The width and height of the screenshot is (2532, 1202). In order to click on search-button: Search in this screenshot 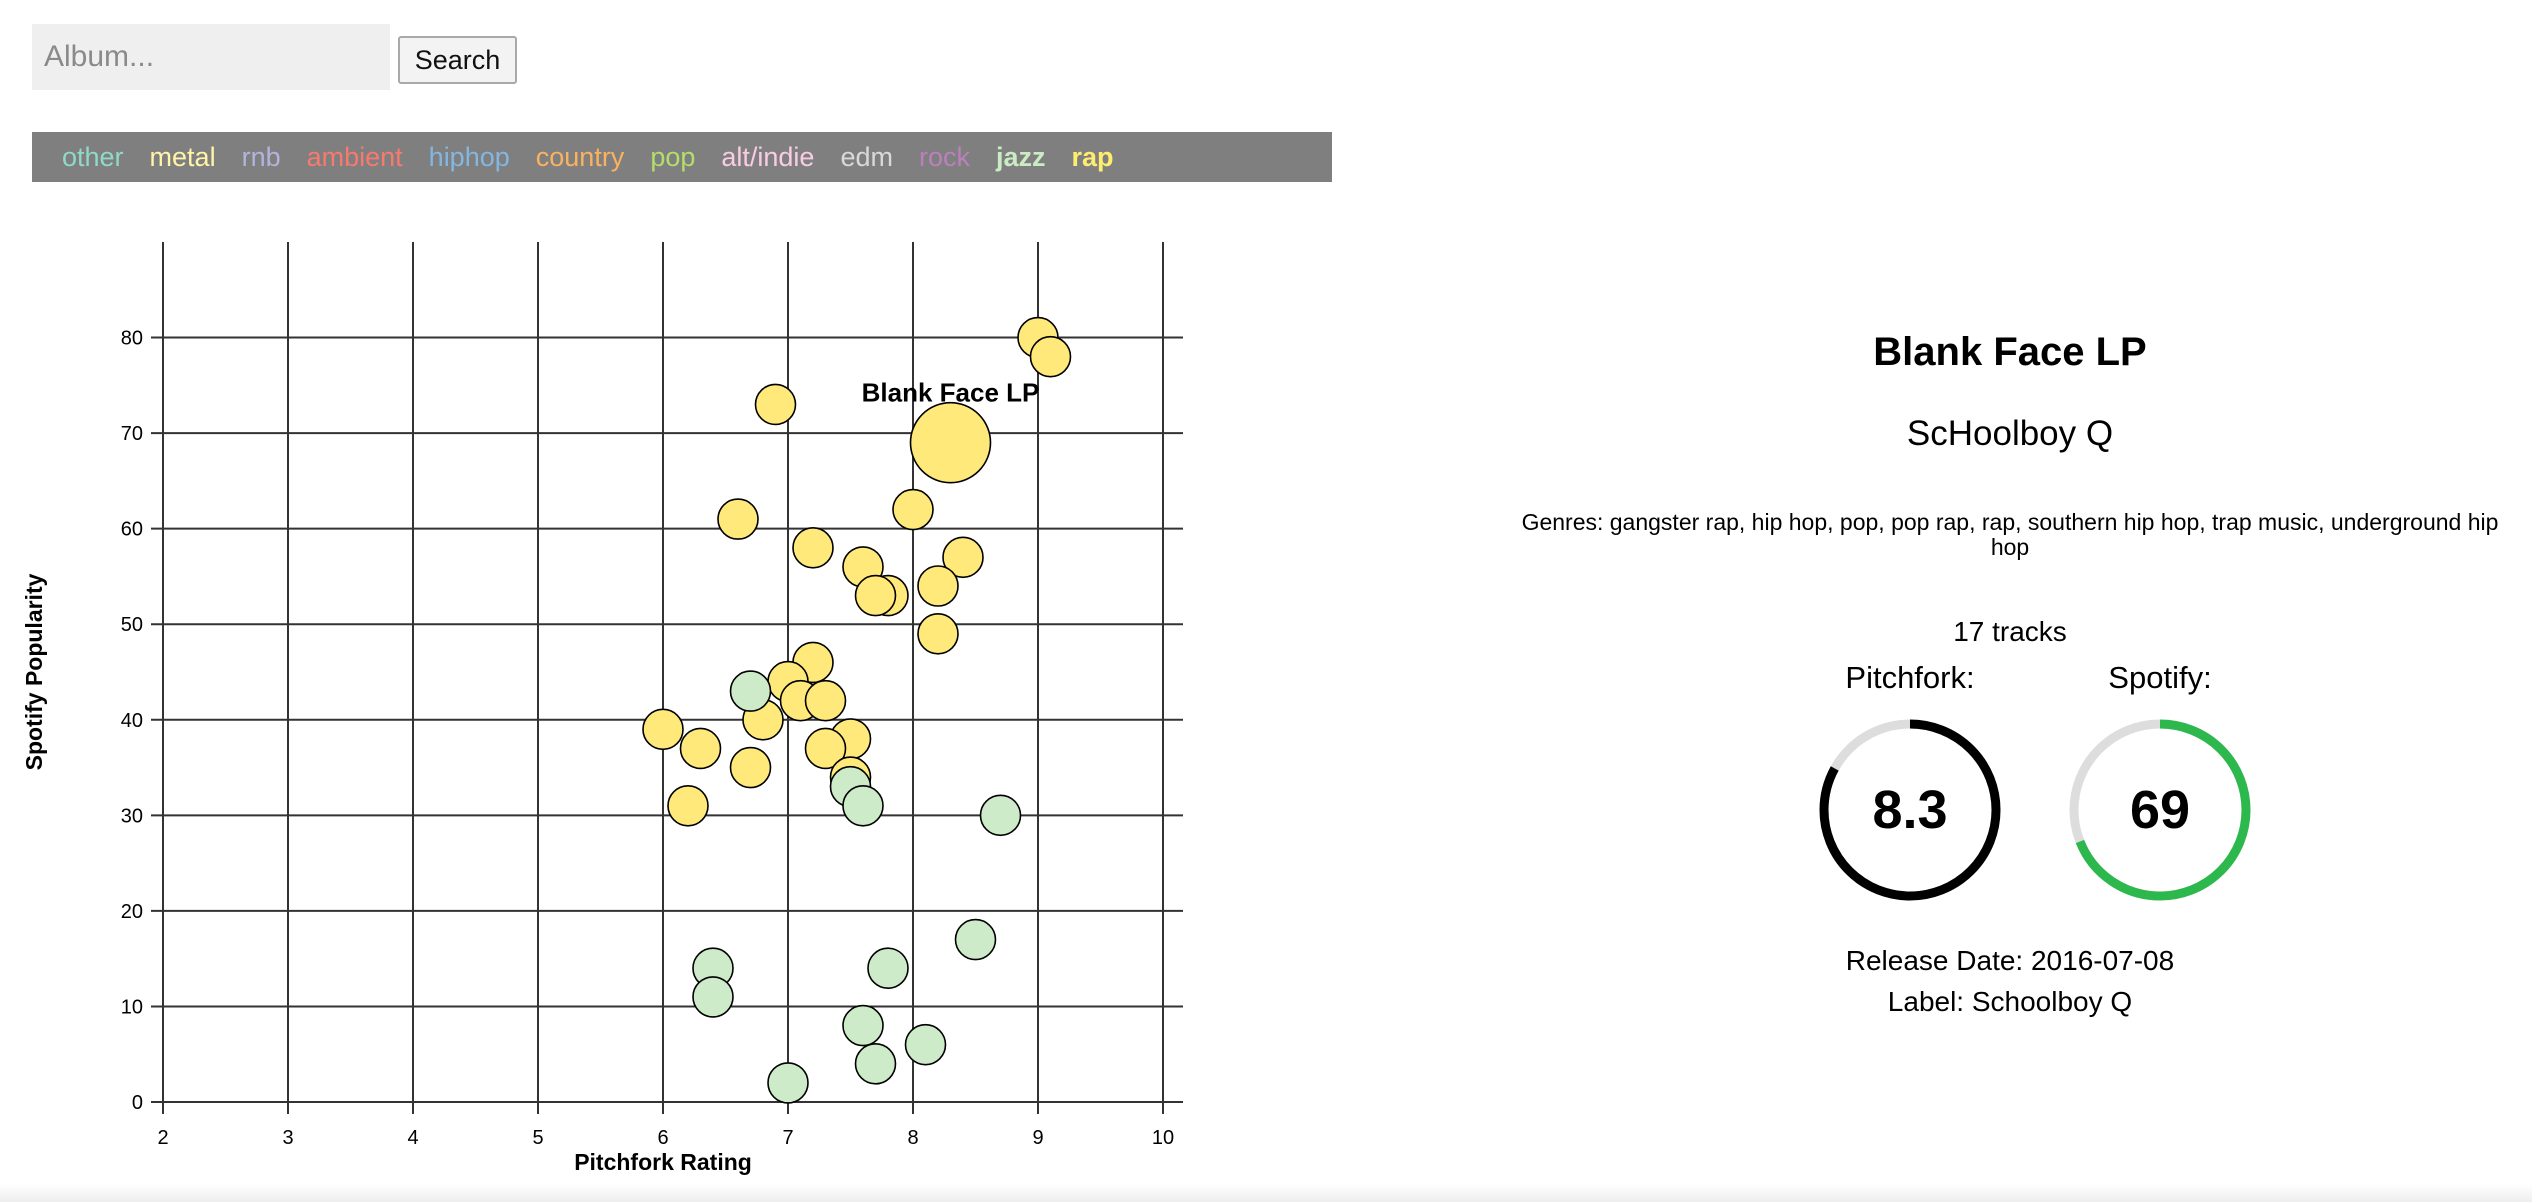, I will do `click(457, 60)`.